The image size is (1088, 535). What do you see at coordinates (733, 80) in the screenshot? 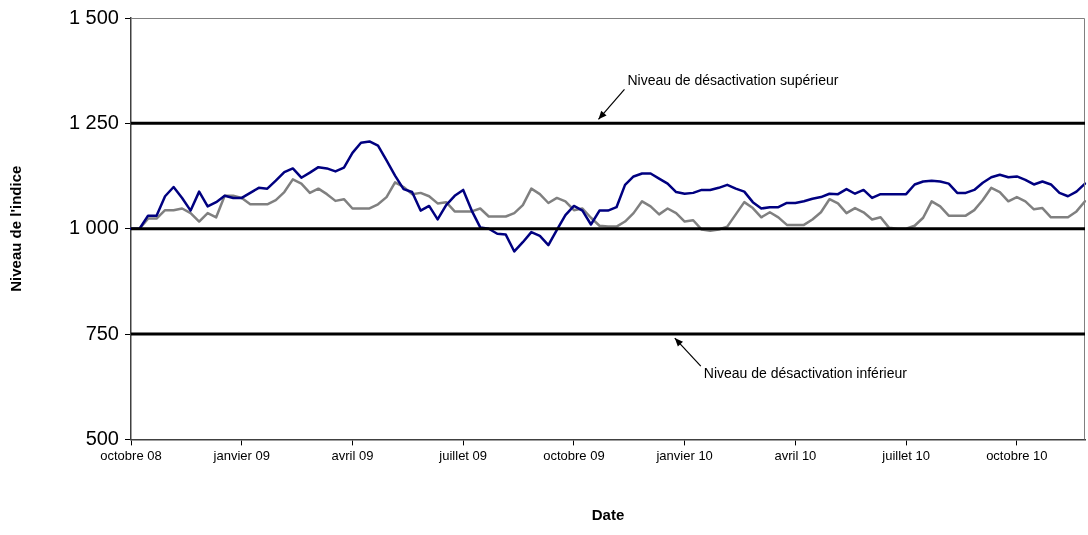
I see `ref-line-label: Niveau de désactivation supérieur` at bounding box center [733, 80].